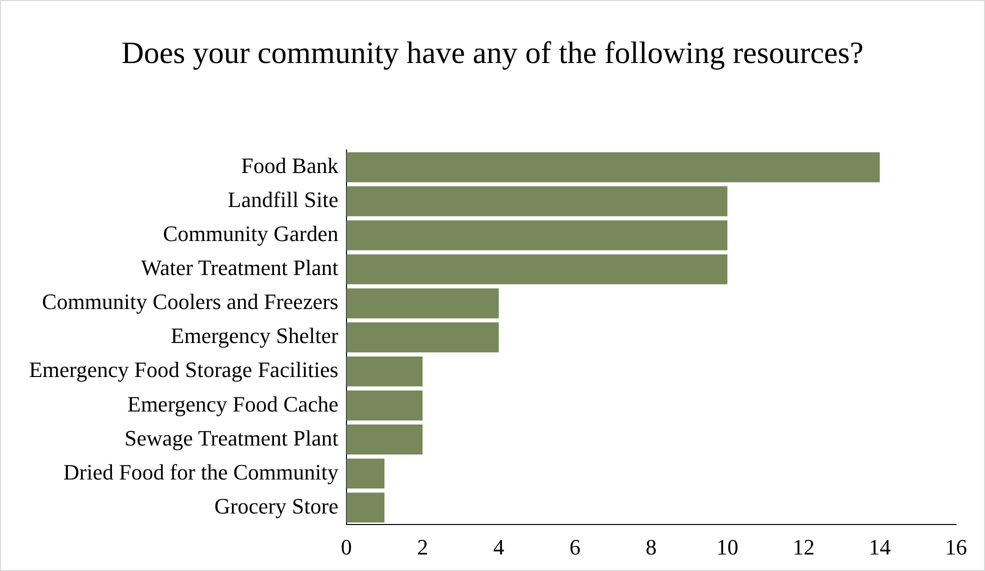 The width and height of the screenshot is (985, 571). What do you see at coordinates (956, 547) in the screenshot?
I see `x-tick-label: 16` at bounding box center [956, 547].